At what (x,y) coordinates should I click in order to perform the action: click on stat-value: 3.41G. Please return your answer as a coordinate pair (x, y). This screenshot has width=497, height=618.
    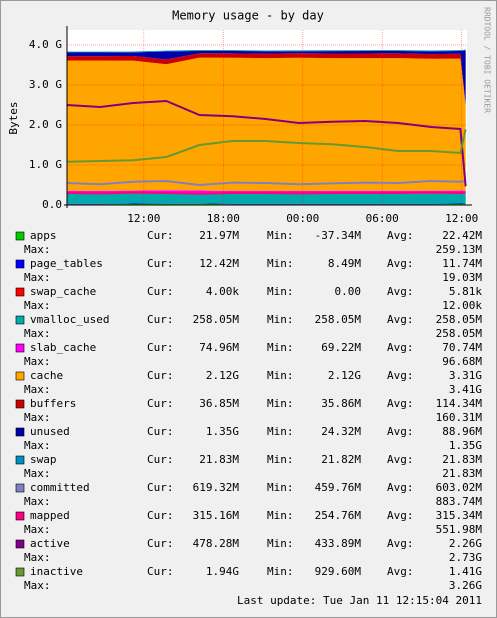
    Looking at the image, I should click on (465, 389).